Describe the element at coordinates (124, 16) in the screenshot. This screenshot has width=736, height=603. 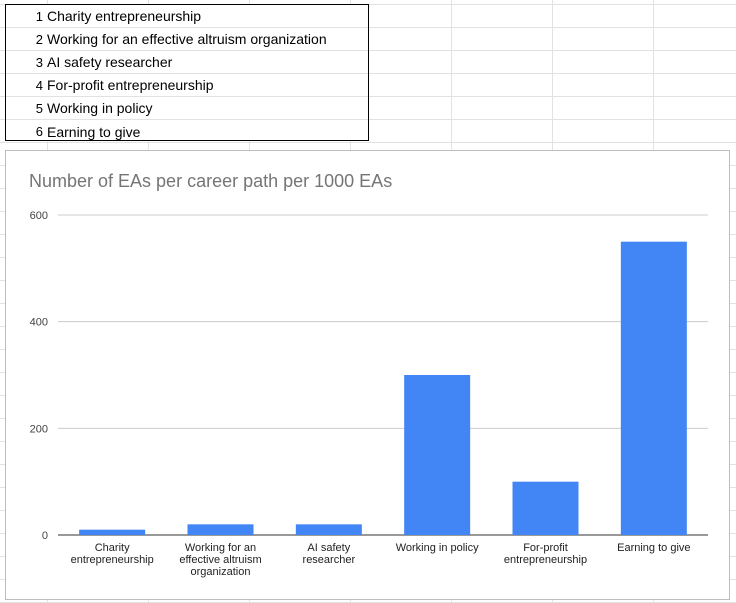
I see `row-label: Charity entrepreneurship` at that location.